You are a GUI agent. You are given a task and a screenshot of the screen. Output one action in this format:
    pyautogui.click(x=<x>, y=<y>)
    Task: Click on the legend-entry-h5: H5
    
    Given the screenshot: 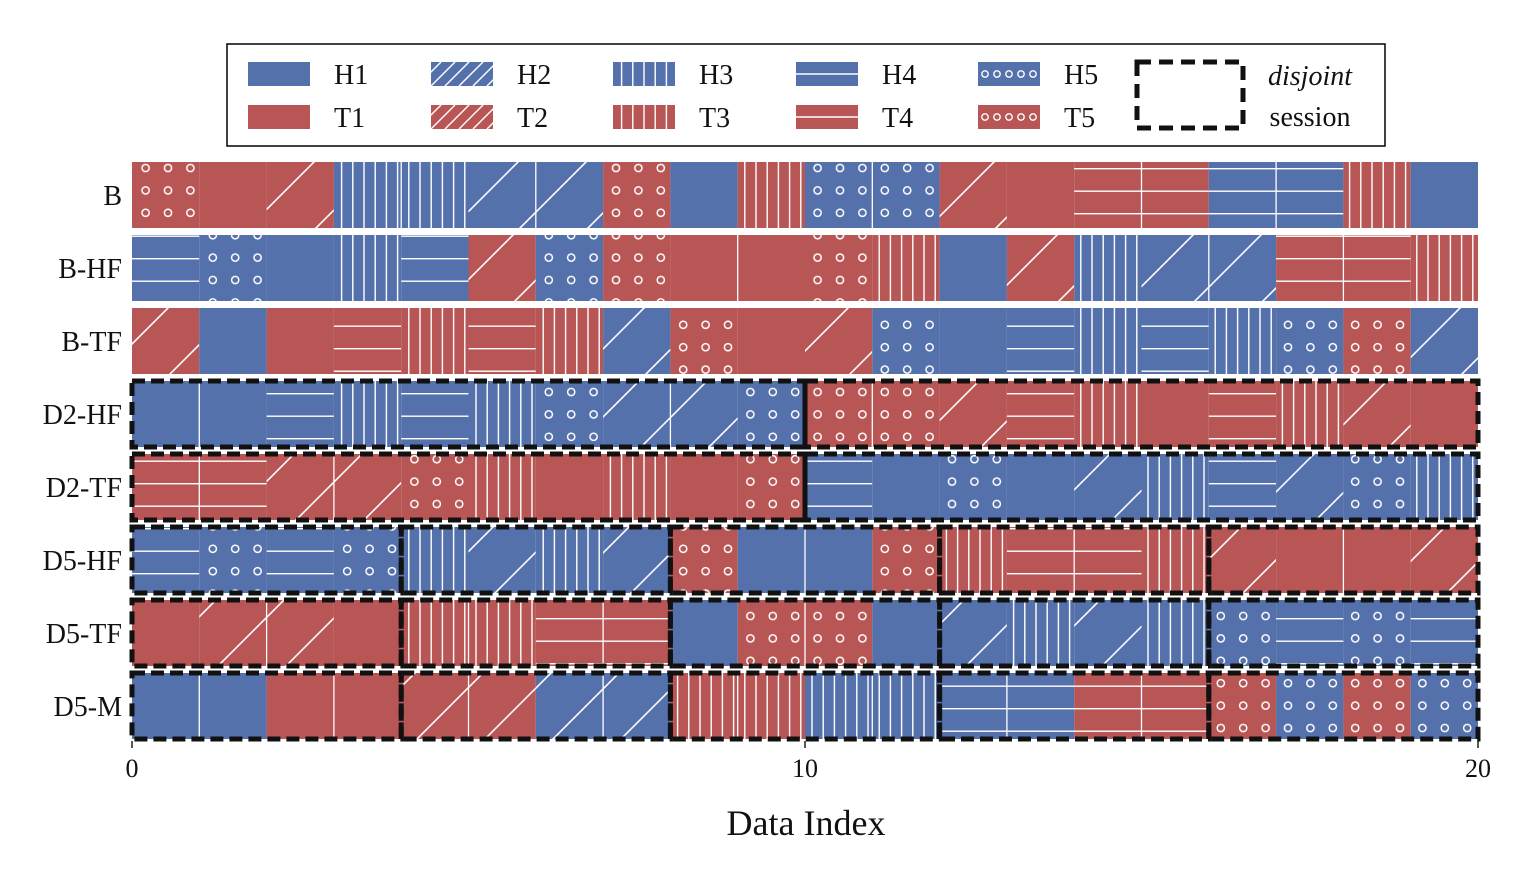 What is the action you would take?
    pyautogui.click(x=1038, y=75)
    